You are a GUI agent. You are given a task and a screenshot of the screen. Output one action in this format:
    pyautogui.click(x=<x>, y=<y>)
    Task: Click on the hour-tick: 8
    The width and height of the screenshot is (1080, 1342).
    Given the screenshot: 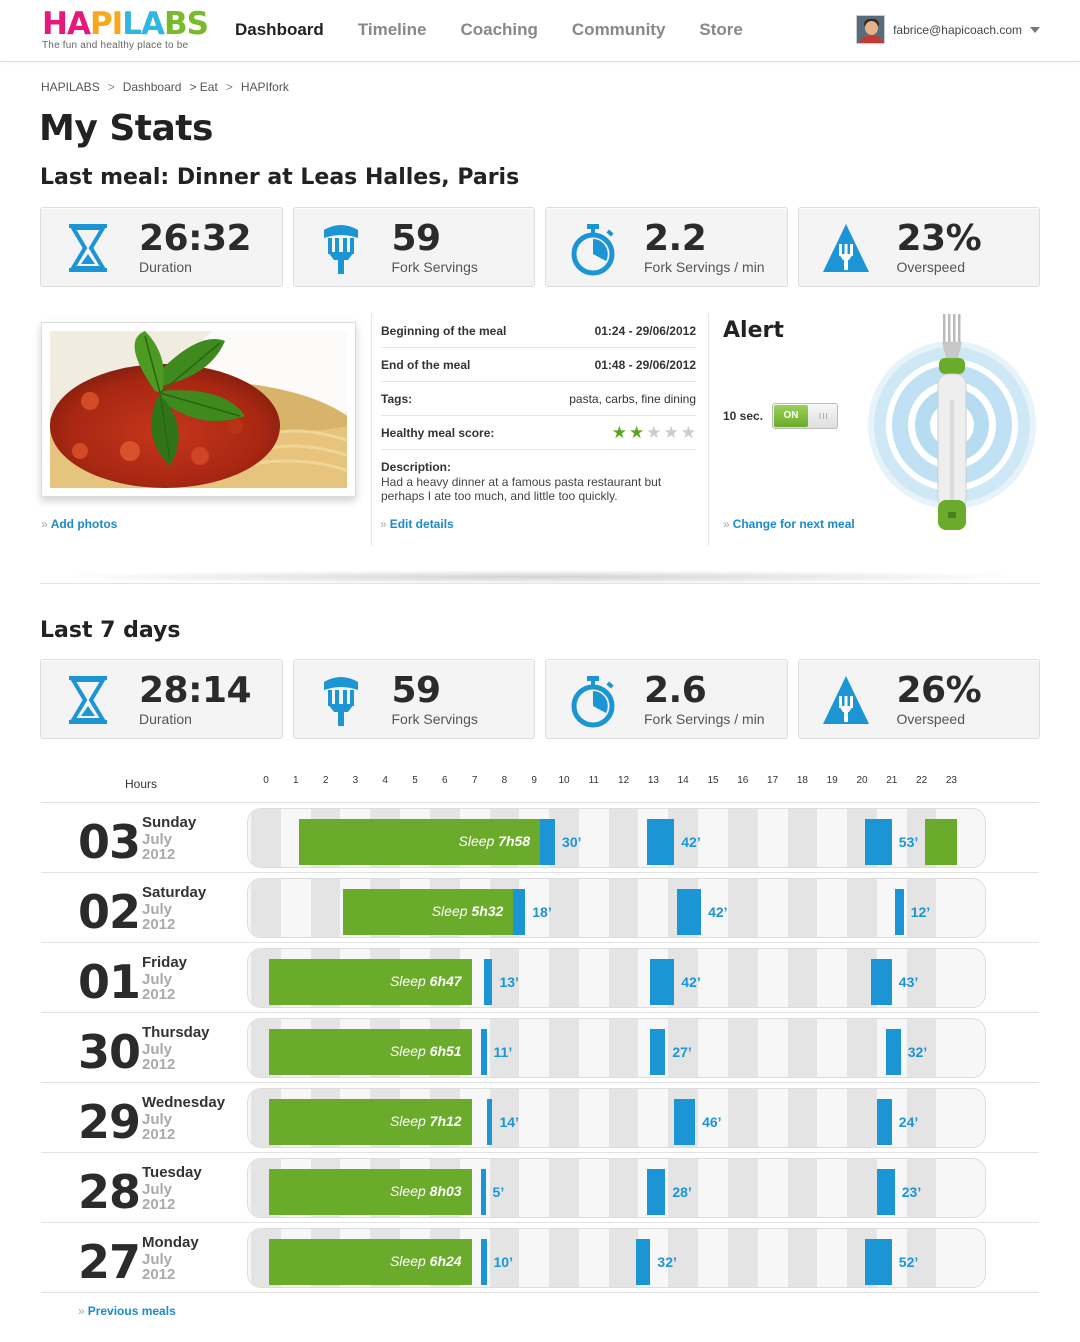 What is the action you would take?
    pyautogui.click(x=504, y=780)
    